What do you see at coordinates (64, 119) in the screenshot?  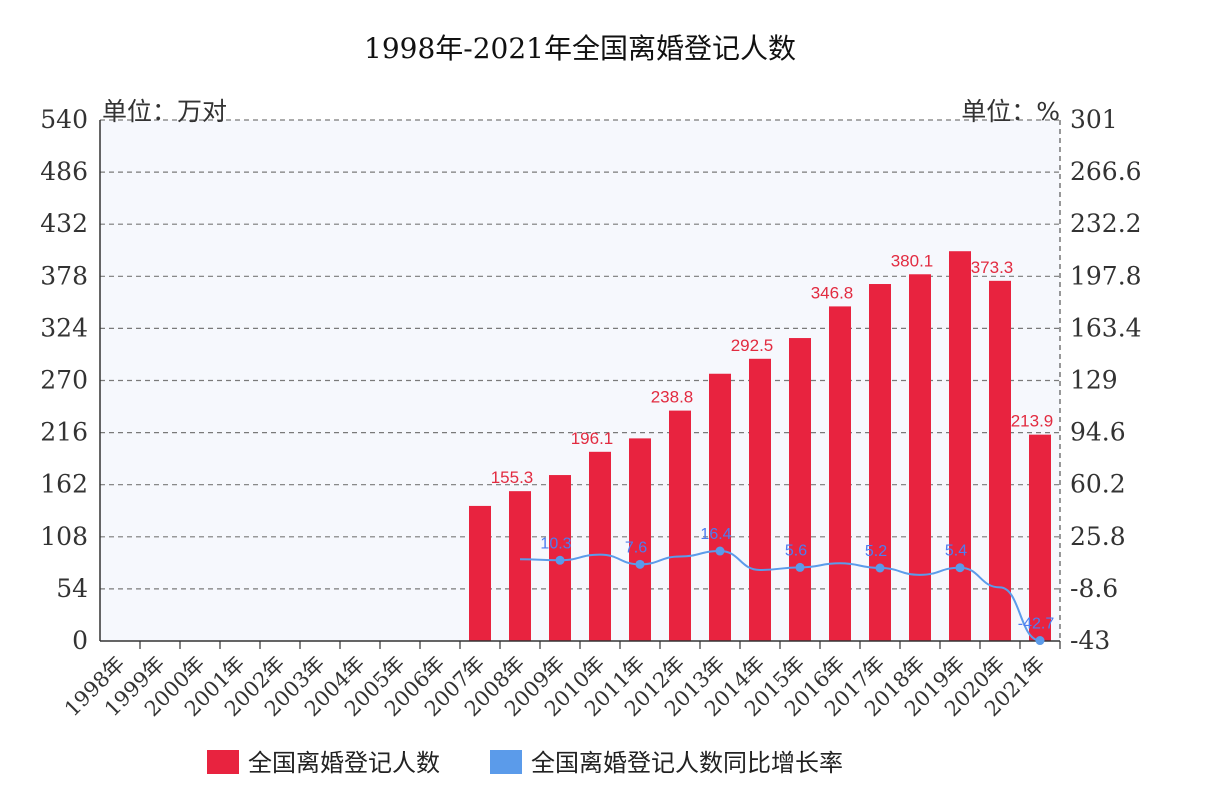 I see `left-tick-label: 540` at bounding box center [64, 119].